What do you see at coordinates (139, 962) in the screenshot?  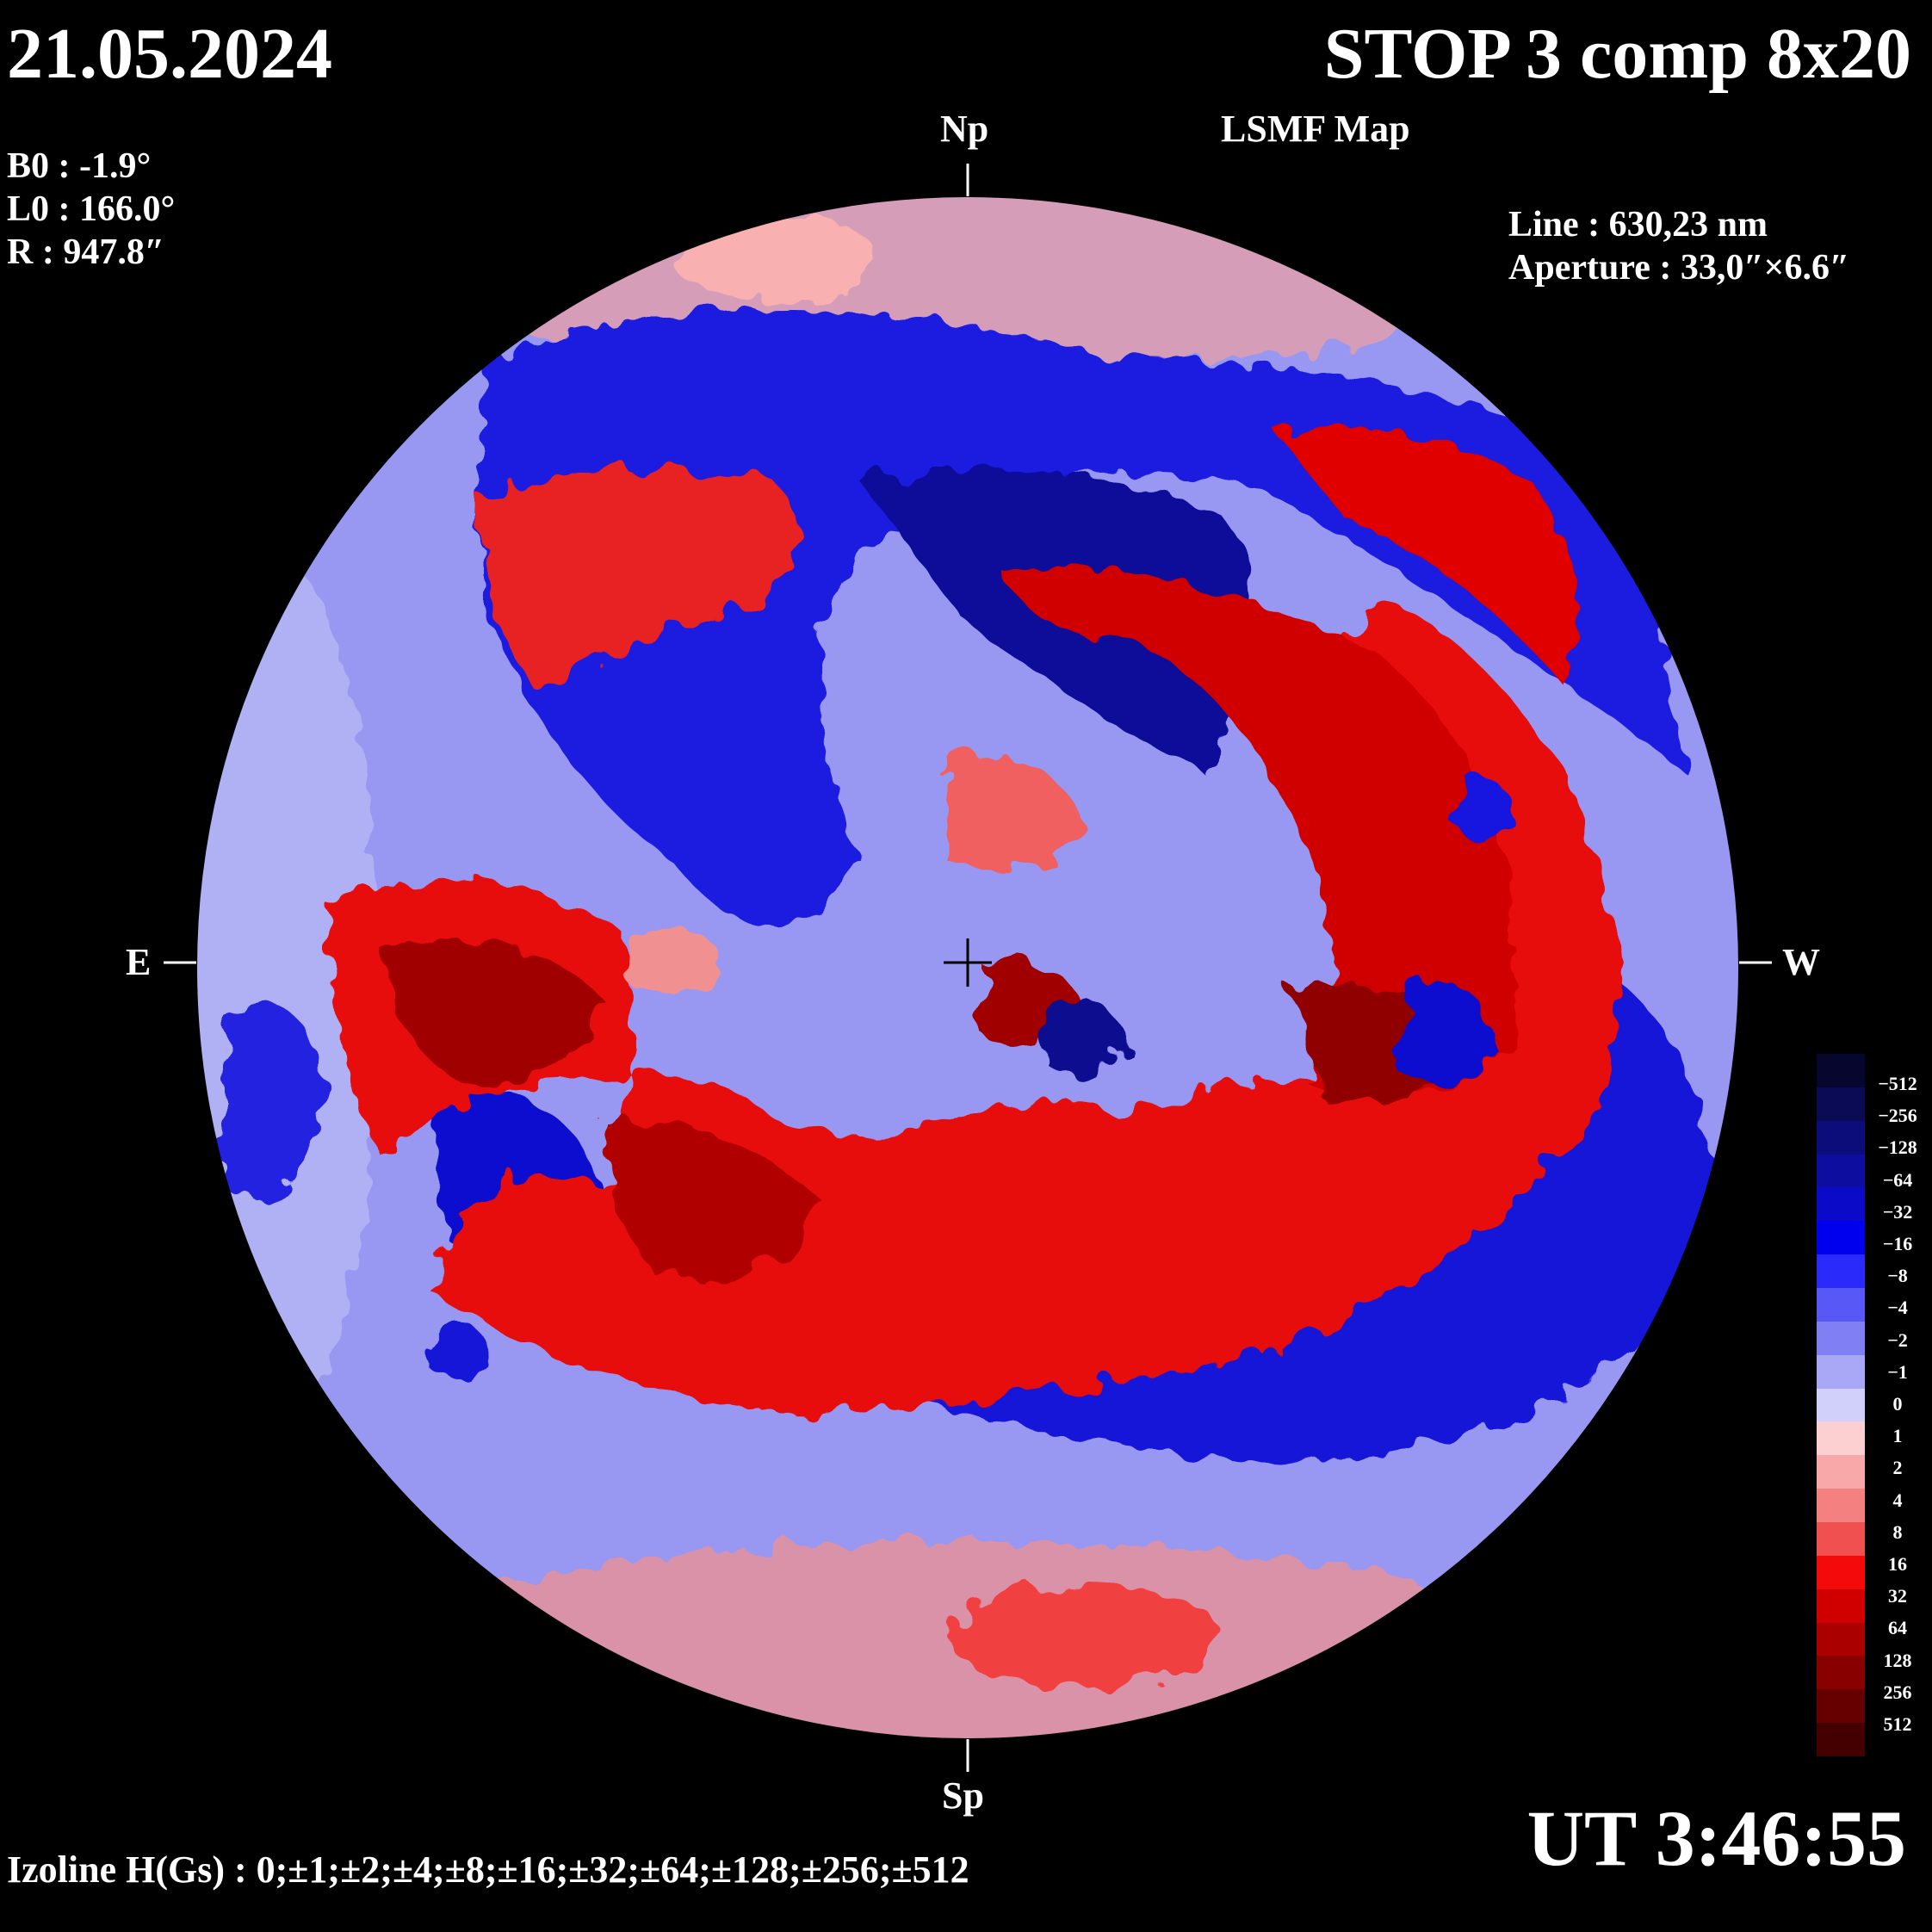 I see `direction-east-label: E` at bounding box center [139, 962].